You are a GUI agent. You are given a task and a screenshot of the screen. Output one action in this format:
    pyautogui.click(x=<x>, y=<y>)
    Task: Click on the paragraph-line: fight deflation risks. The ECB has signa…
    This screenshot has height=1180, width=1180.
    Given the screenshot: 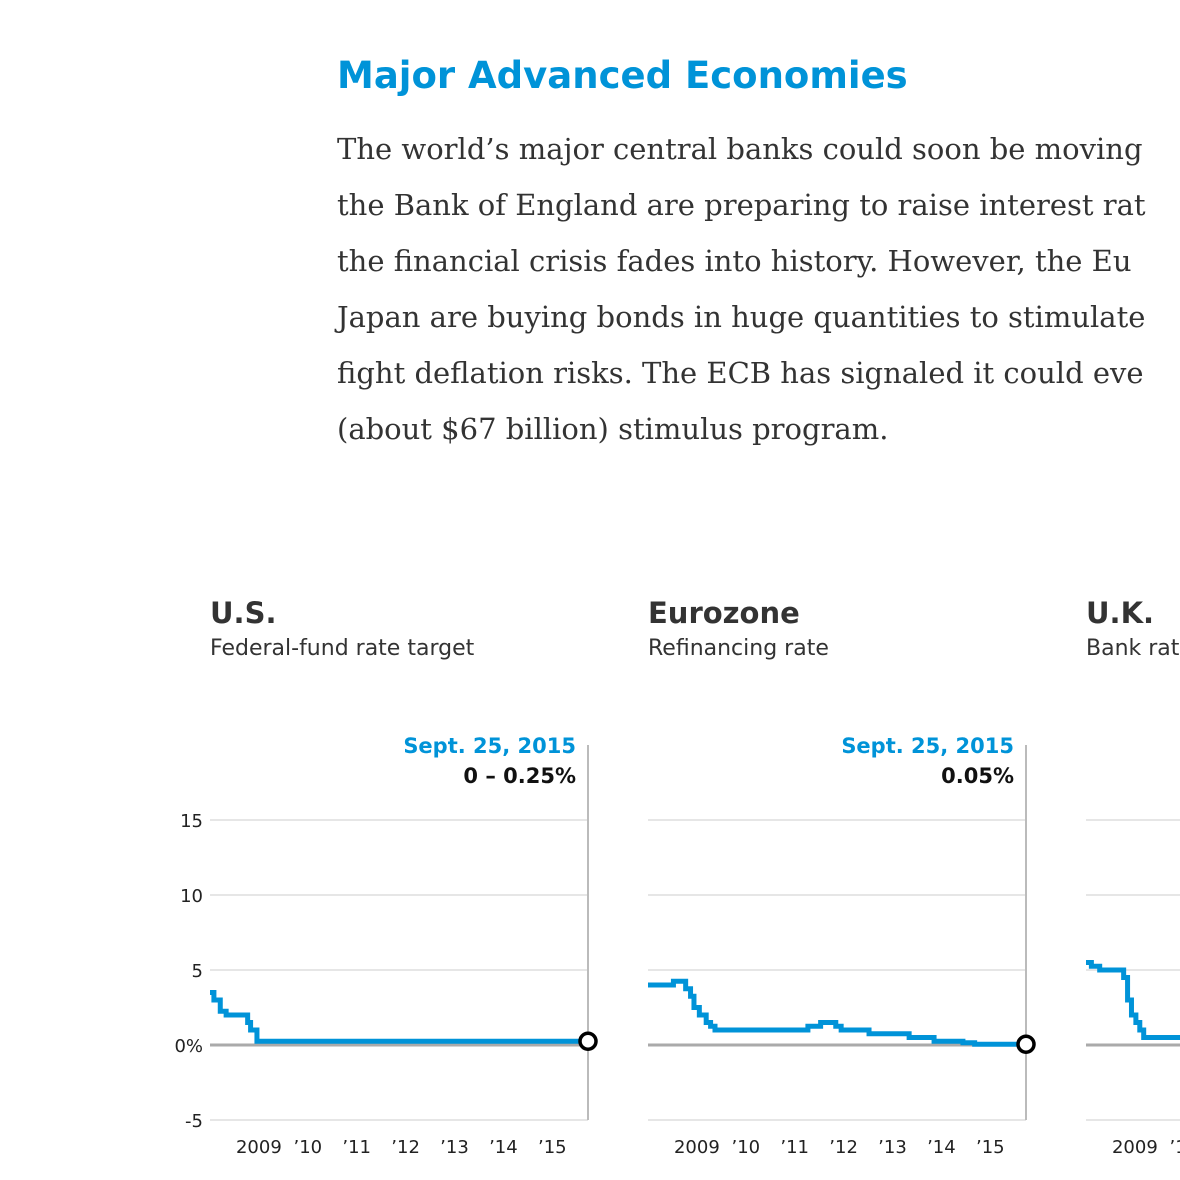 What is the action you would take?
    pyautogui.click(x=740, y=373)
    